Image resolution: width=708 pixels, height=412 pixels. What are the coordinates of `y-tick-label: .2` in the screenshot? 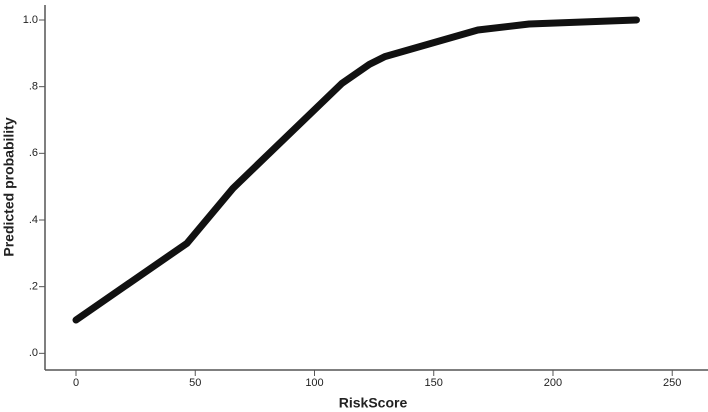 It's located at (33, 287).